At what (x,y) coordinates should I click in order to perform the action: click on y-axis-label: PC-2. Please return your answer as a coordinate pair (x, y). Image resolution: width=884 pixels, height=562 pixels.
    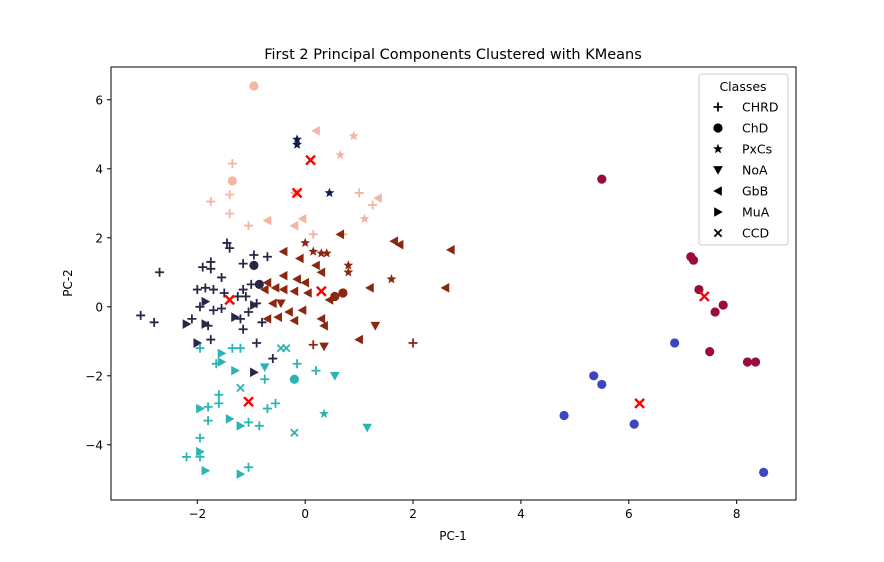
    Looking at the image, I should click on (68, 283).